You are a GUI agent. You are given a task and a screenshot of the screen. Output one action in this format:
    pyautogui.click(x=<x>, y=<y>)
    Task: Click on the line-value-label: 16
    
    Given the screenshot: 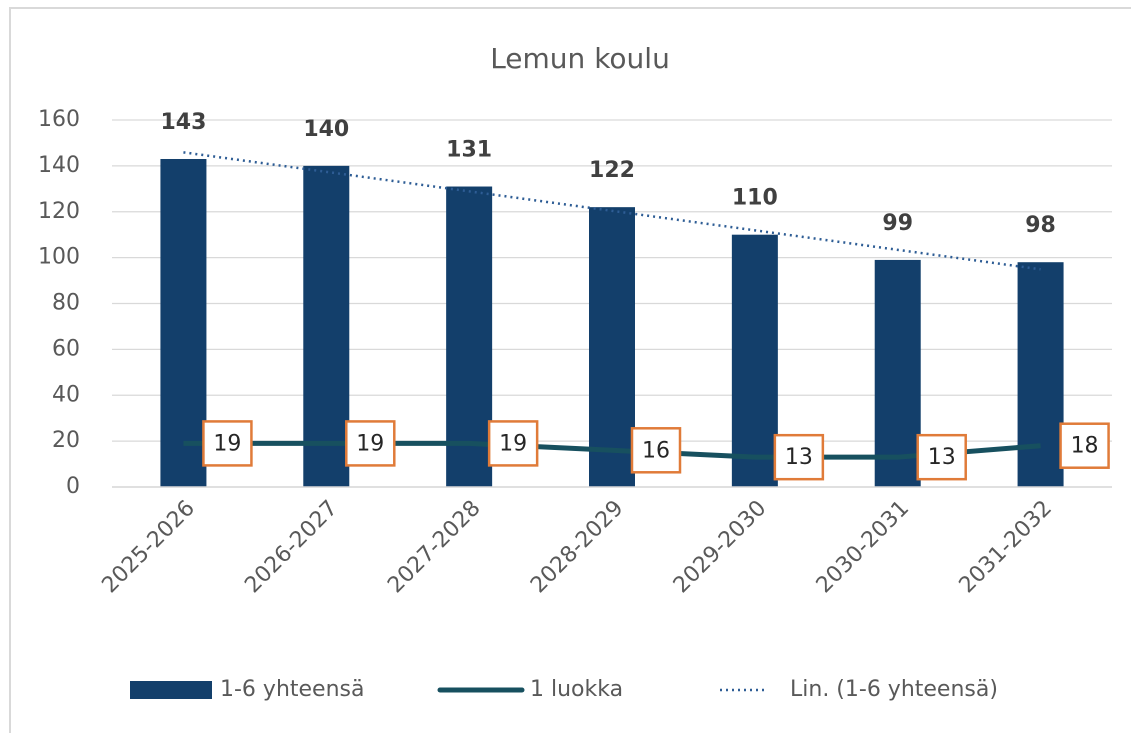 What is the action you would take?
    pyautogui.click(x=656, y=450)
    